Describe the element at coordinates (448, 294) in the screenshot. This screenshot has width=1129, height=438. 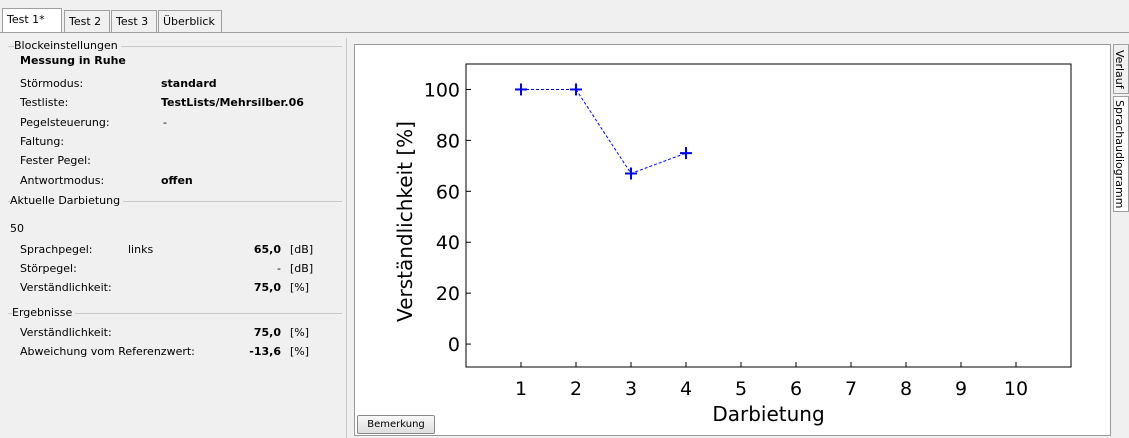
I see `y-tick-label: 20` at that location.